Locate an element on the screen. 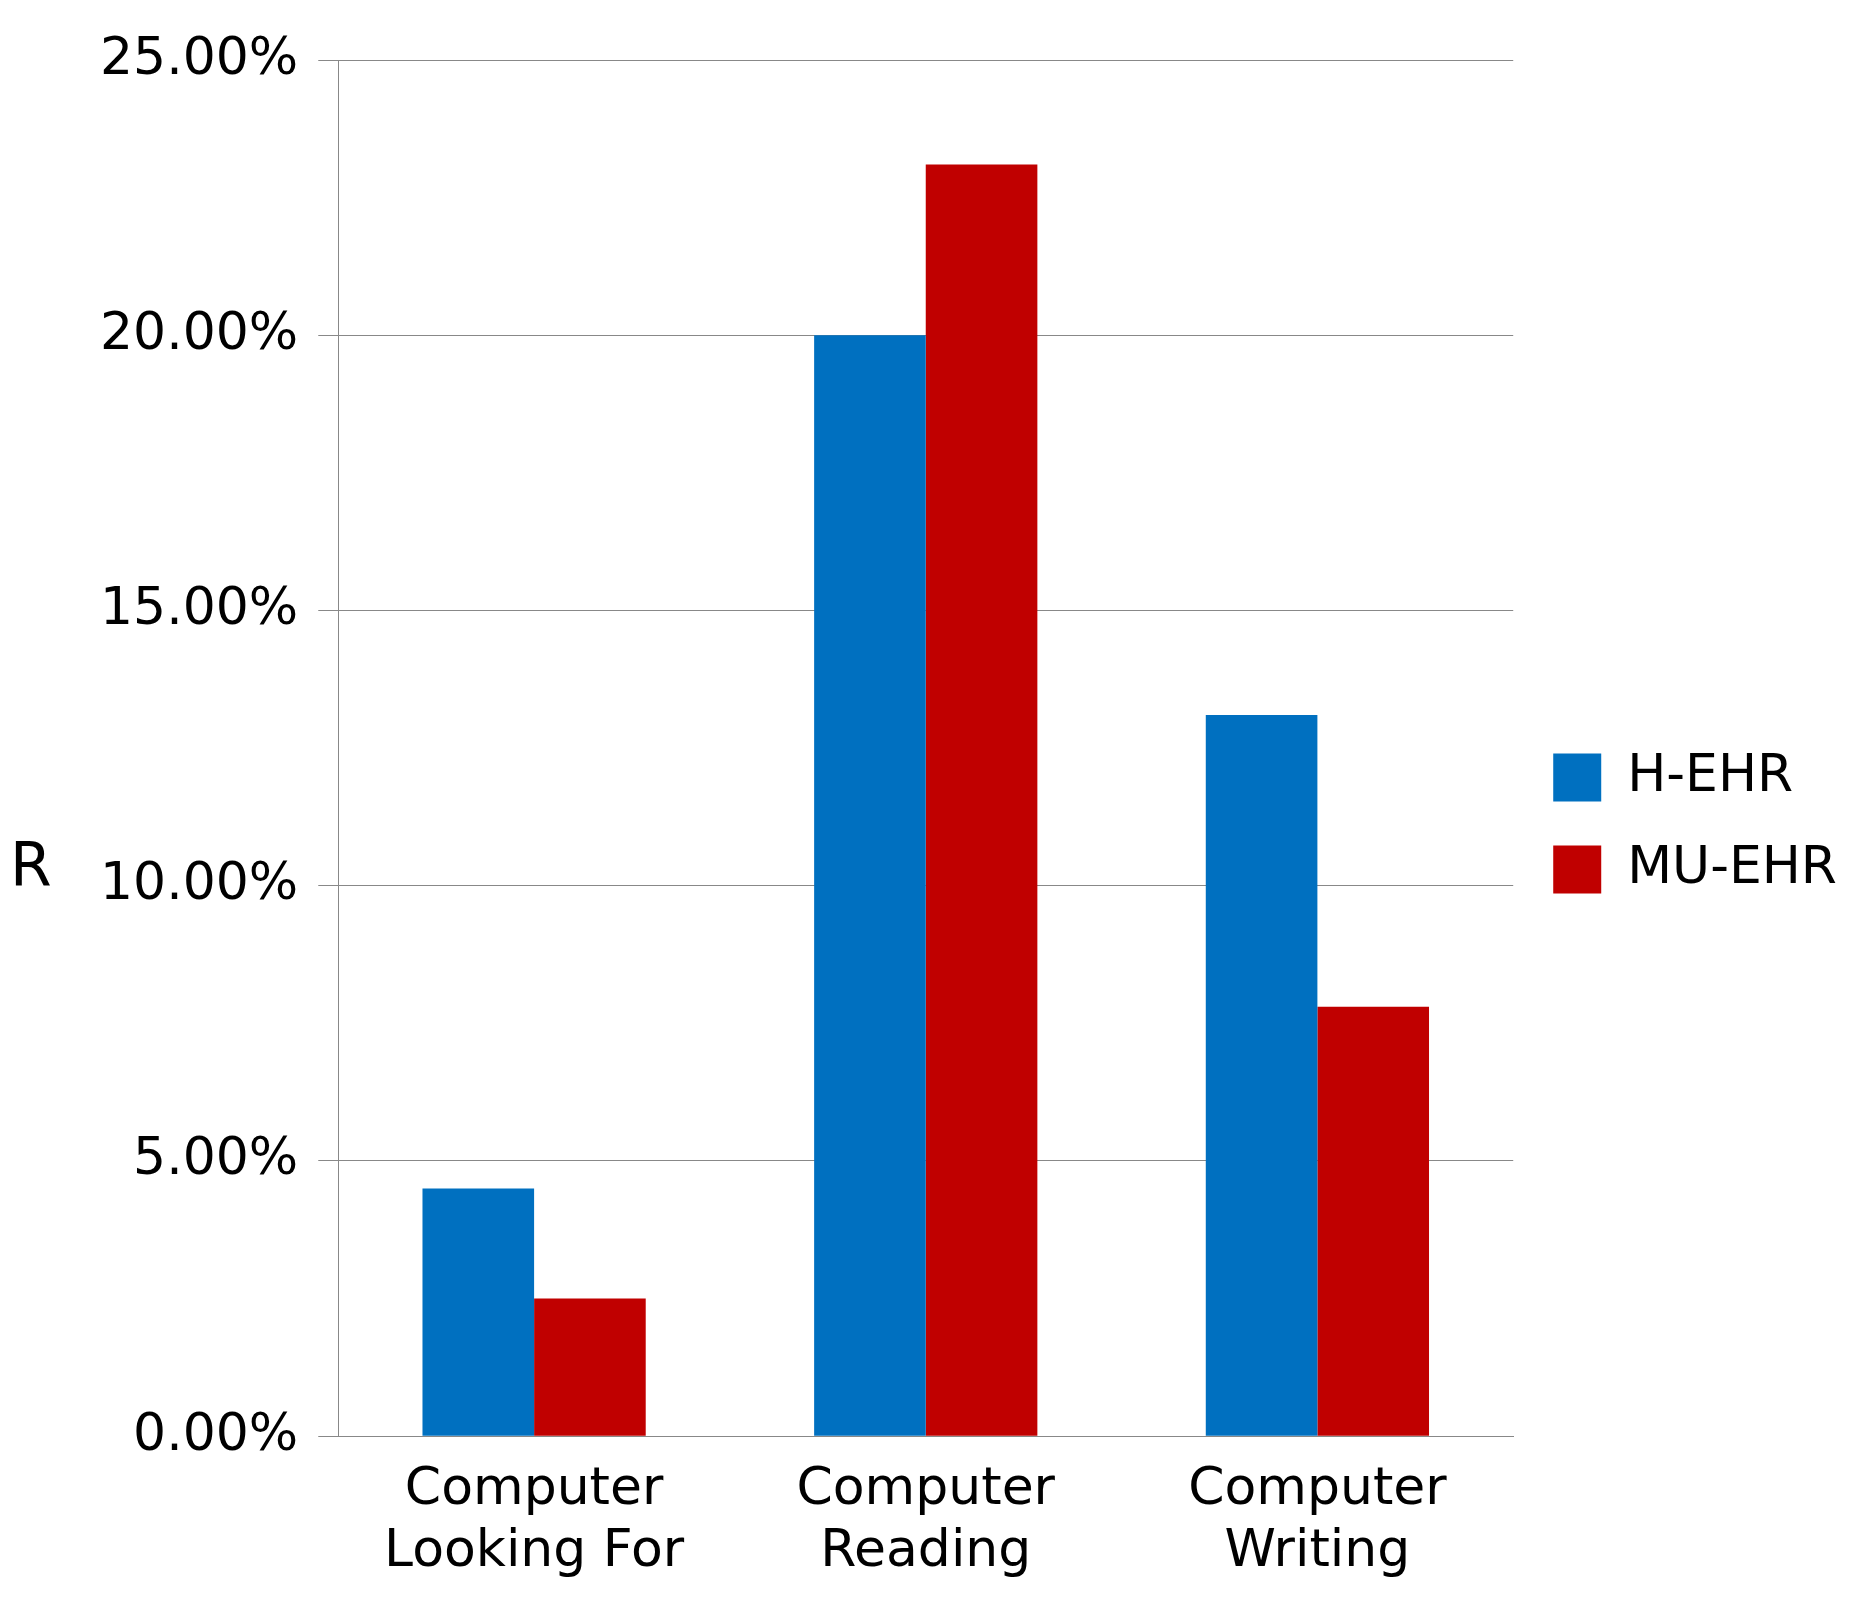 Image resolution: width=1867 pixels, height=1607 pixels. y-axis-title: R is located at coordinates (31, 865).